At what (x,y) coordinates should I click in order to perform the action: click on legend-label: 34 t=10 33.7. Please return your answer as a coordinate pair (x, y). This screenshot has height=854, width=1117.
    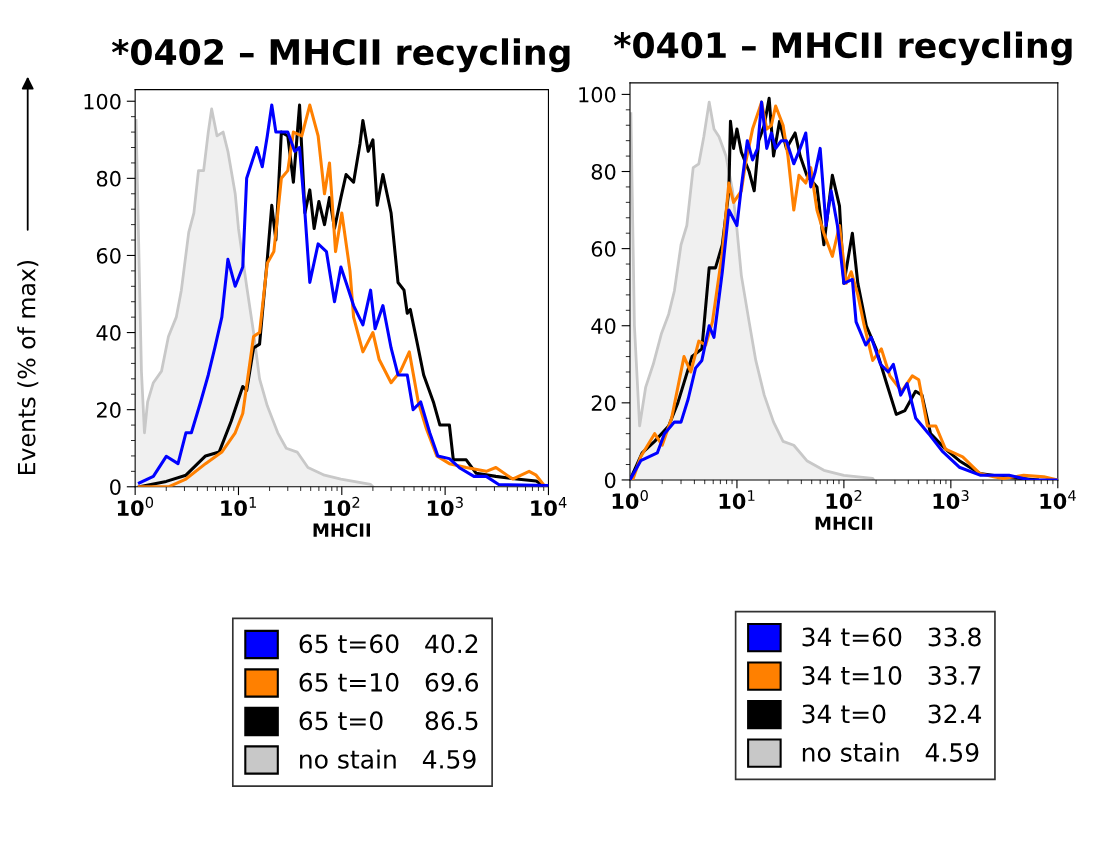
    Looking at the image, I should click on (891, 675).